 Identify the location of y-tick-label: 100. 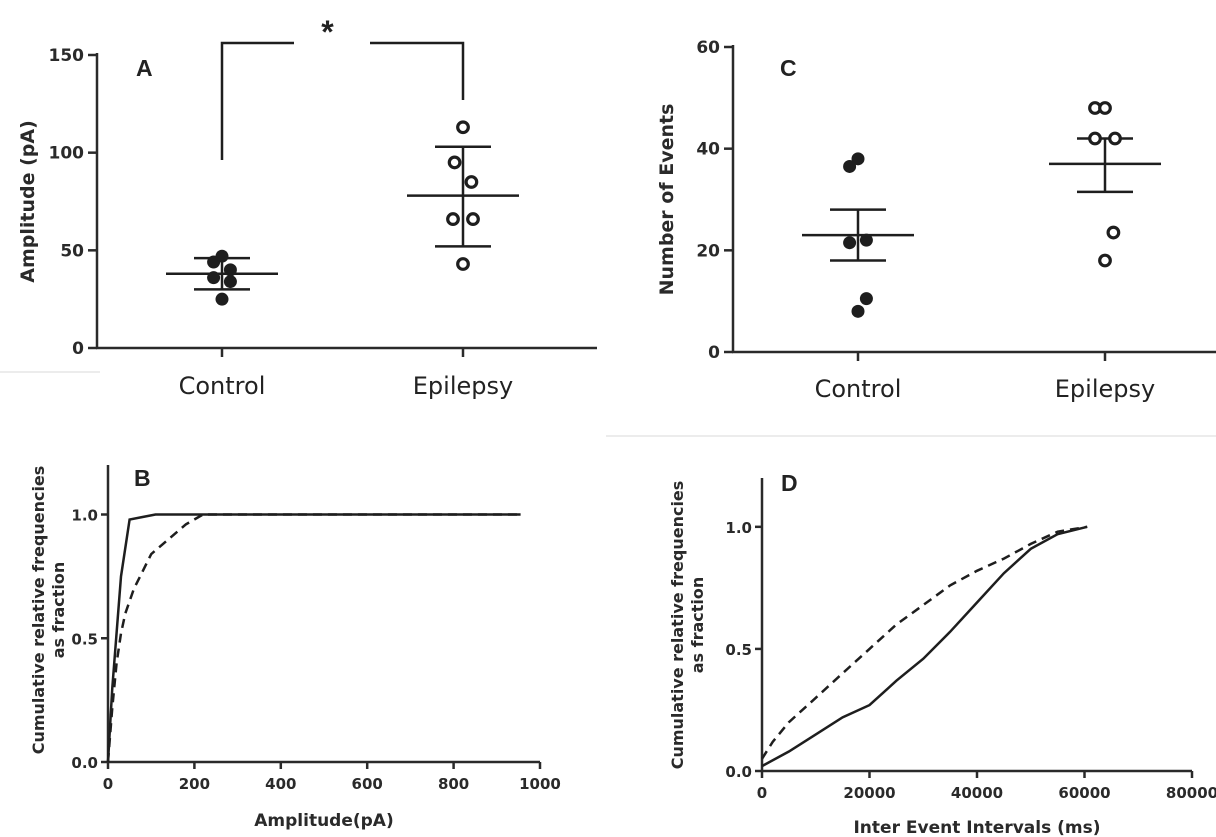
(67, 154).